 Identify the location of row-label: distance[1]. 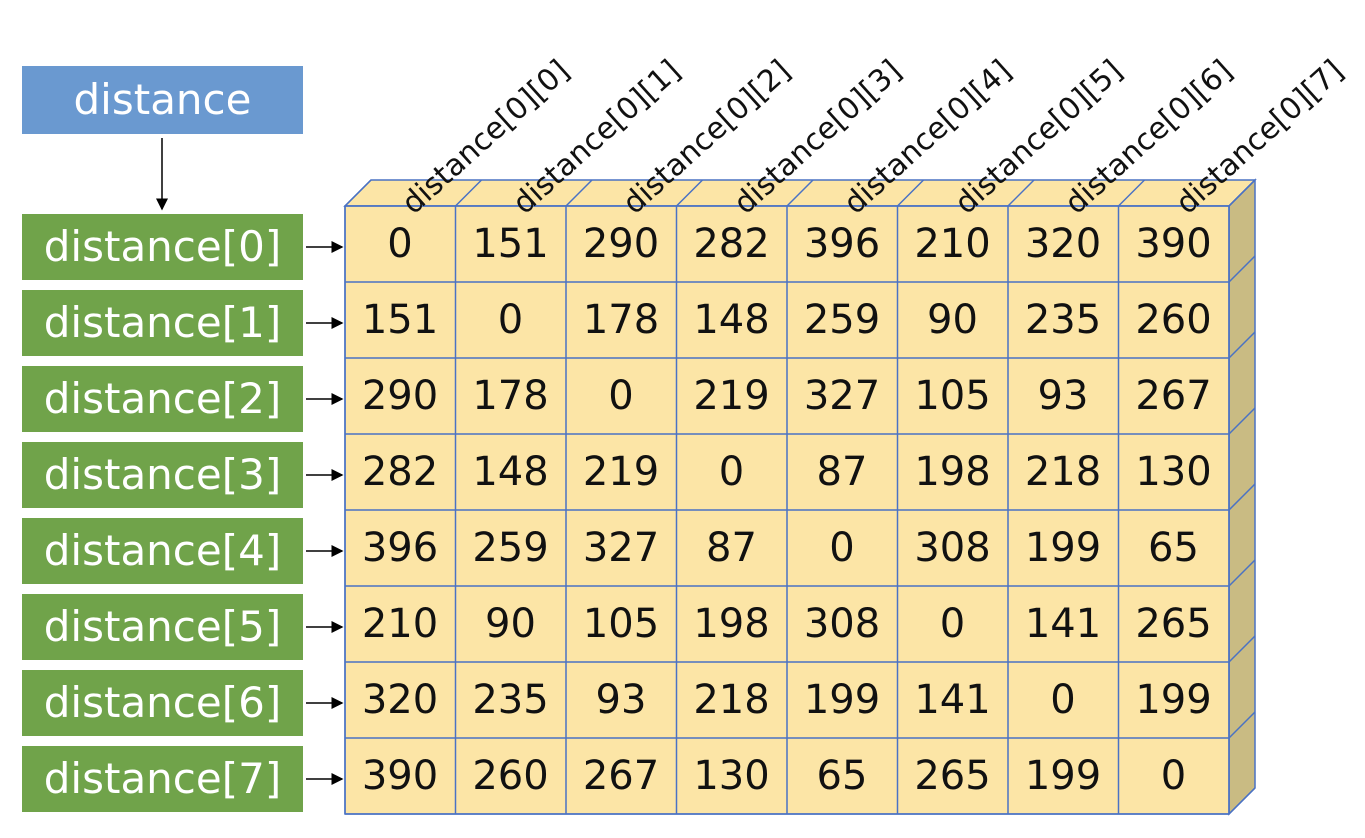
(162, 323).